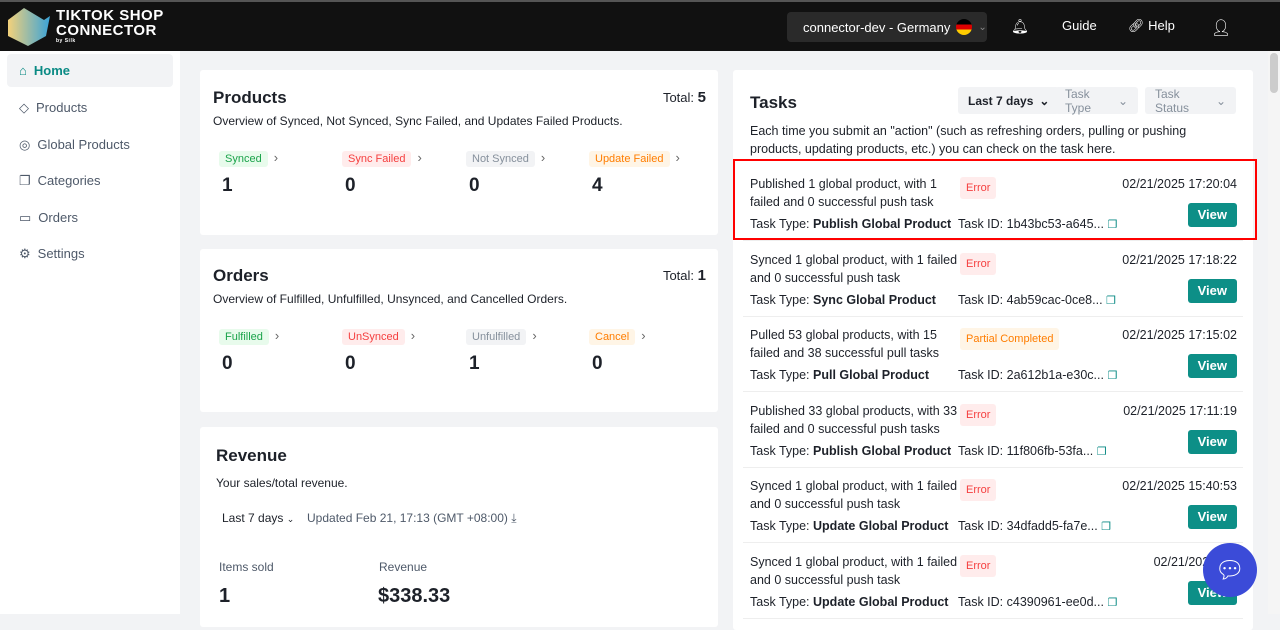 This screenshot has width=1280, height=630. Describe the element at coordinates (58, 217) in the screenshot. I see `sidebar-item-label: Orders` at that location.